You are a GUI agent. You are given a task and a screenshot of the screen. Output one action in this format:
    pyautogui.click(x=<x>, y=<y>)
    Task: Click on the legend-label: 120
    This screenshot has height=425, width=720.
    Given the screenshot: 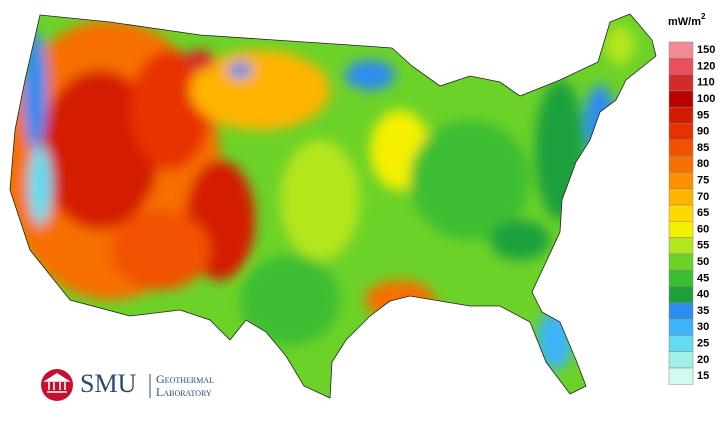 What is the action you would take?
    pyautogui.click(x=706, y=66)
    